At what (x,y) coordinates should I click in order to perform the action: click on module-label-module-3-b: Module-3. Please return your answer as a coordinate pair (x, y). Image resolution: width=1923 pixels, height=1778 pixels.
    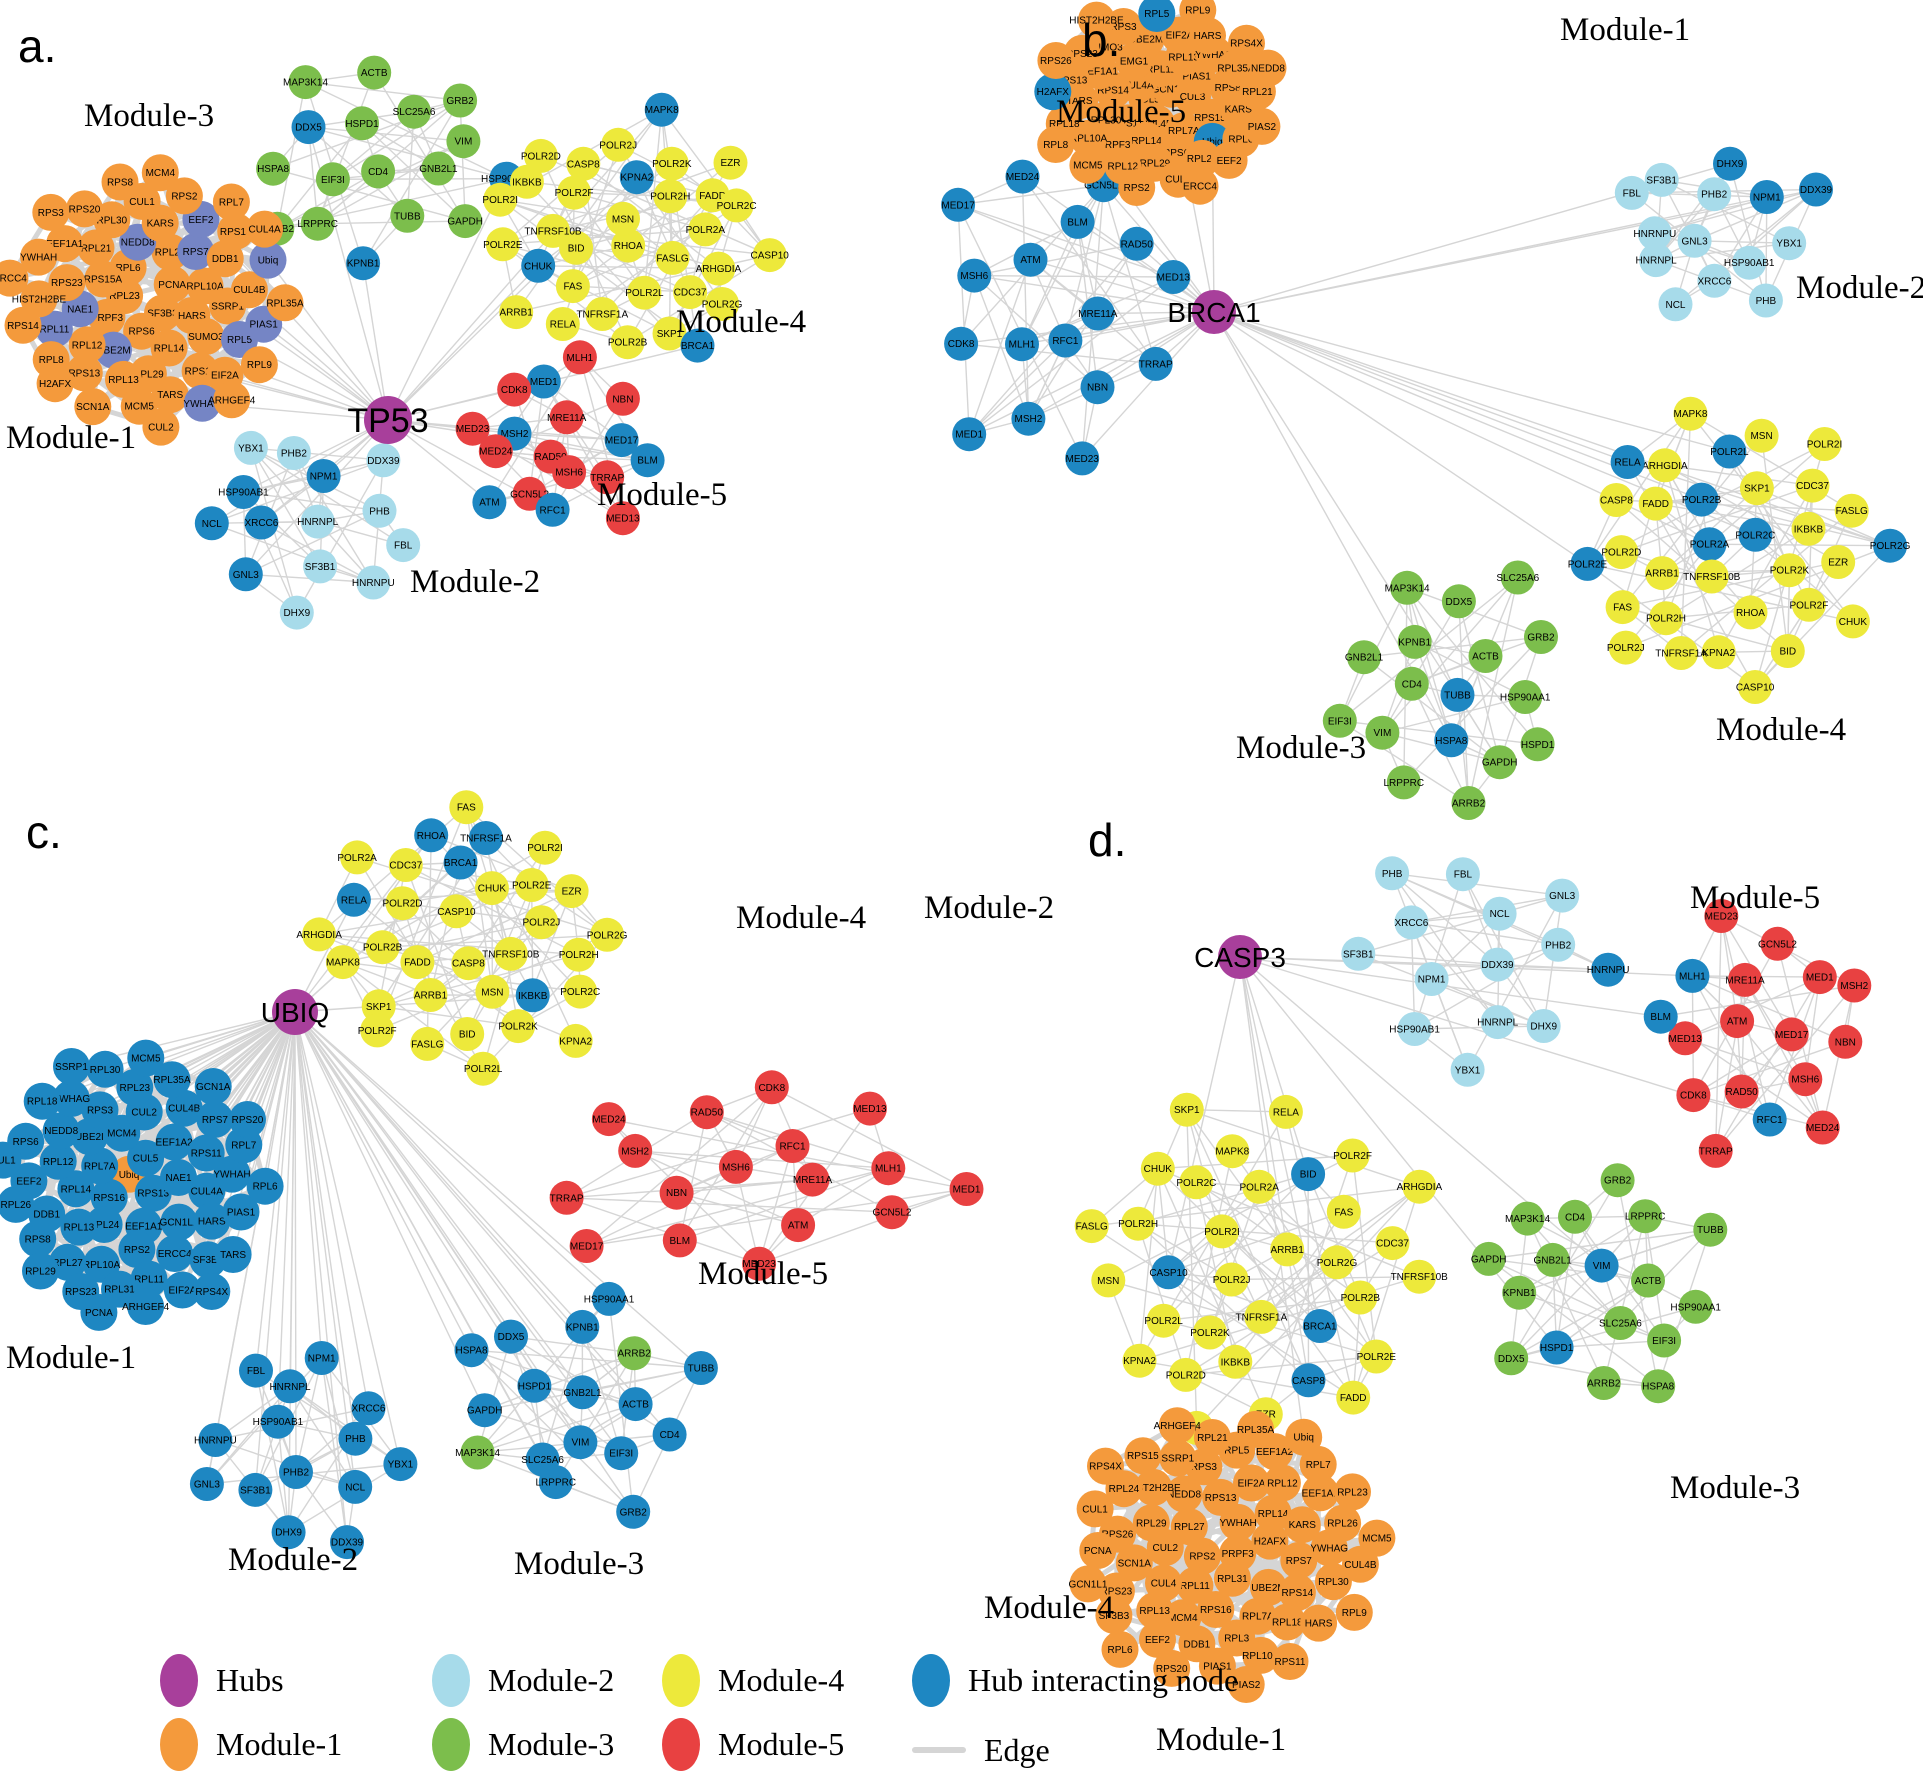
    Looking at the image, I should click on (1301, 748).